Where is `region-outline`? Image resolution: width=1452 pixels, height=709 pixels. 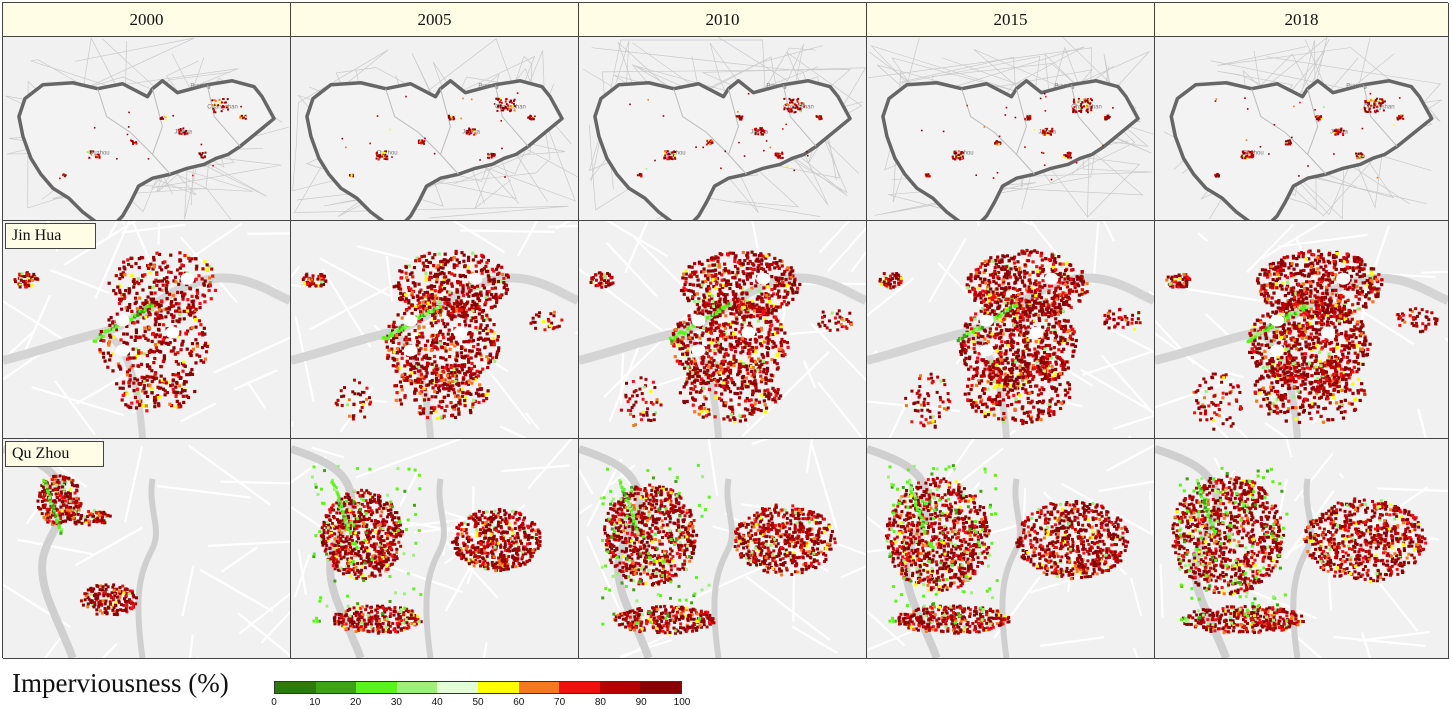 region-outline is located at coordinates (1301, 149).